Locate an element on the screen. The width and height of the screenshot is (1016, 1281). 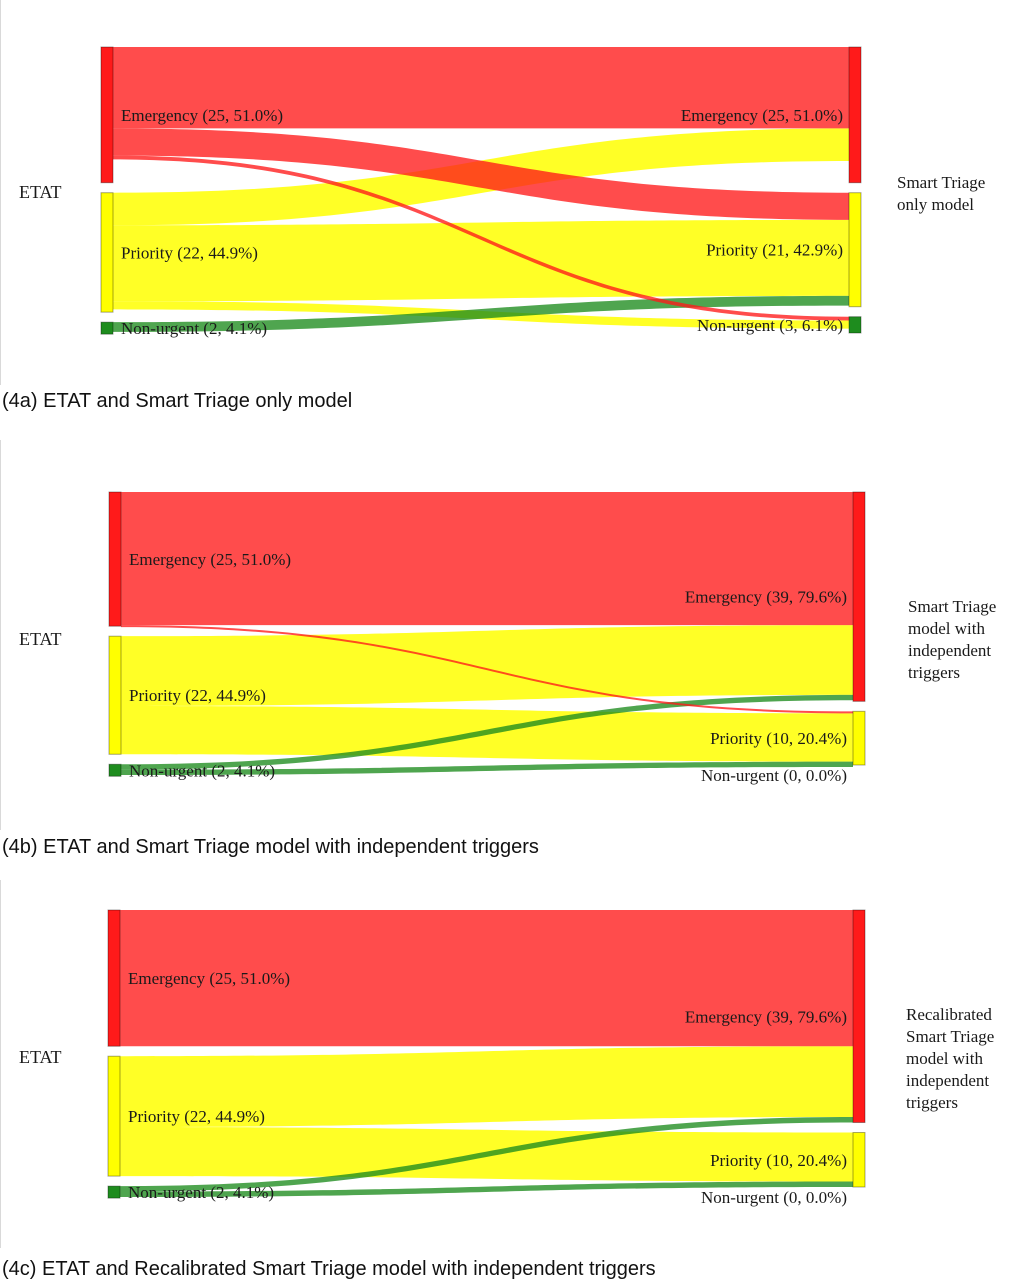
right-node-label-priority: Priority (21, 42.9%) is located at coordinates (774, 250).